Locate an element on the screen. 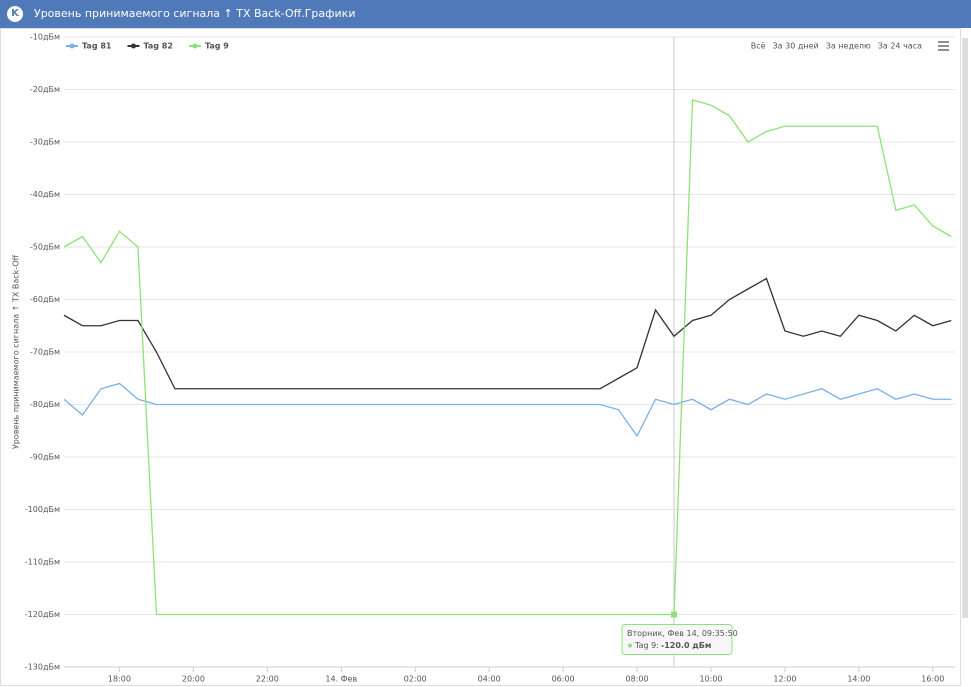 Image resolution: width=971 pixels, height=687 pixels. legend-label: Tag 82 is located at coordinates (157, 46).